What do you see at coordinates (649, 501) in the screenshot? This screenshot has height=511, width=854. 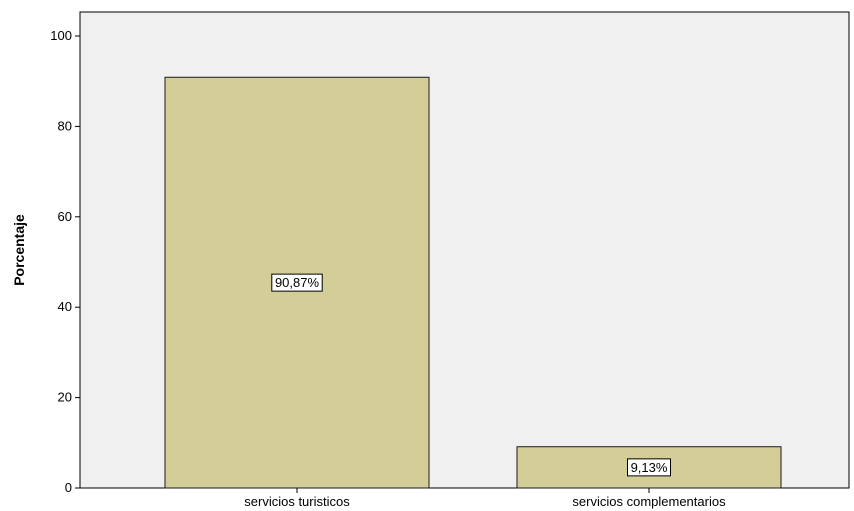 I see `x-tick-label: servicios complementarios` at bounding box center [649, 501].